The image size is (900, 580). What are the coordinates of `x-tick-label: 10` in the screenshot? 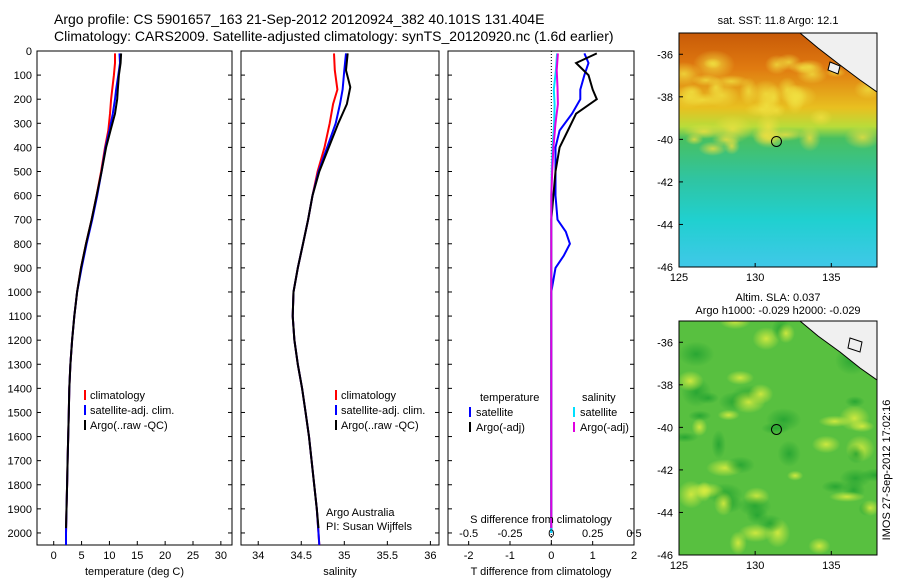 It's located at (109, 556).